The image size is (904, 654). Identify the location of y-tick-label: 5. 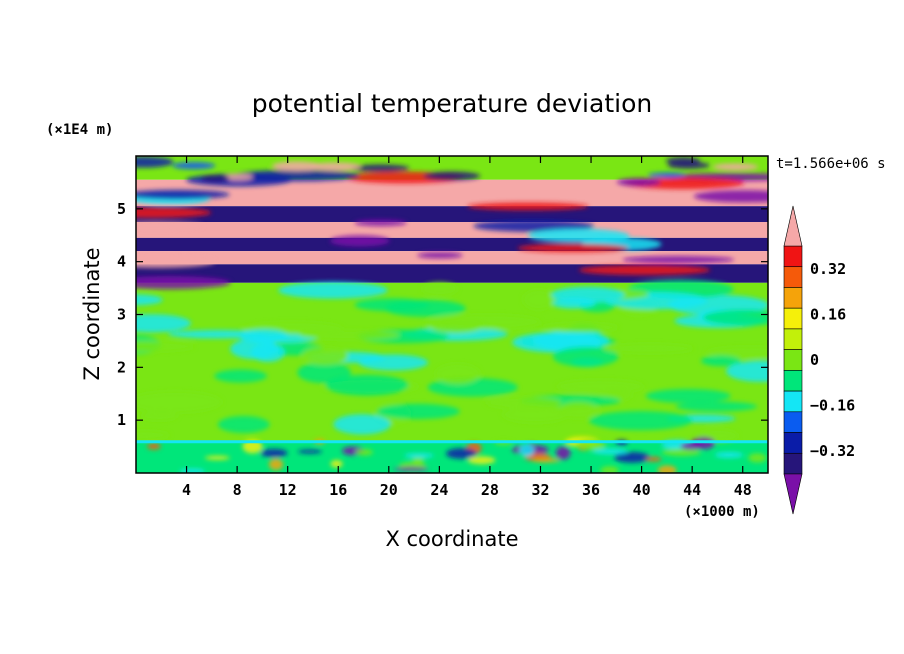
(121, 209).